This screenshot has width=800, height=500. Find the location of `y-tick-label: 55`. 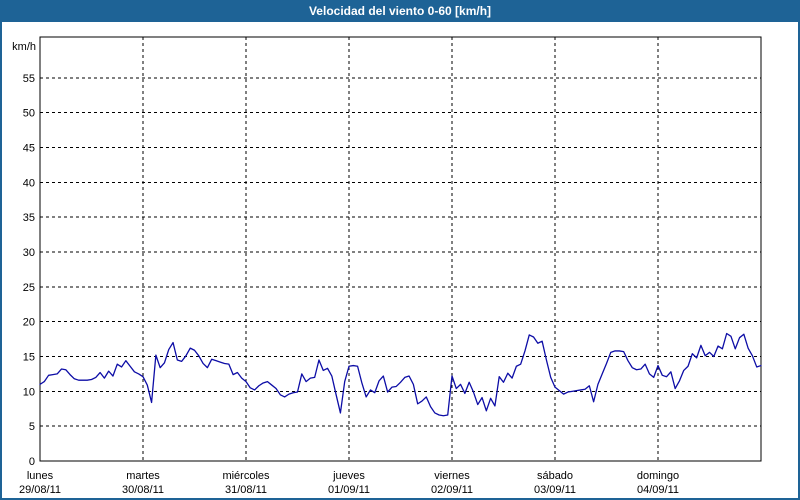

y-tick-label: 55 is located at coordinates (29, 79).